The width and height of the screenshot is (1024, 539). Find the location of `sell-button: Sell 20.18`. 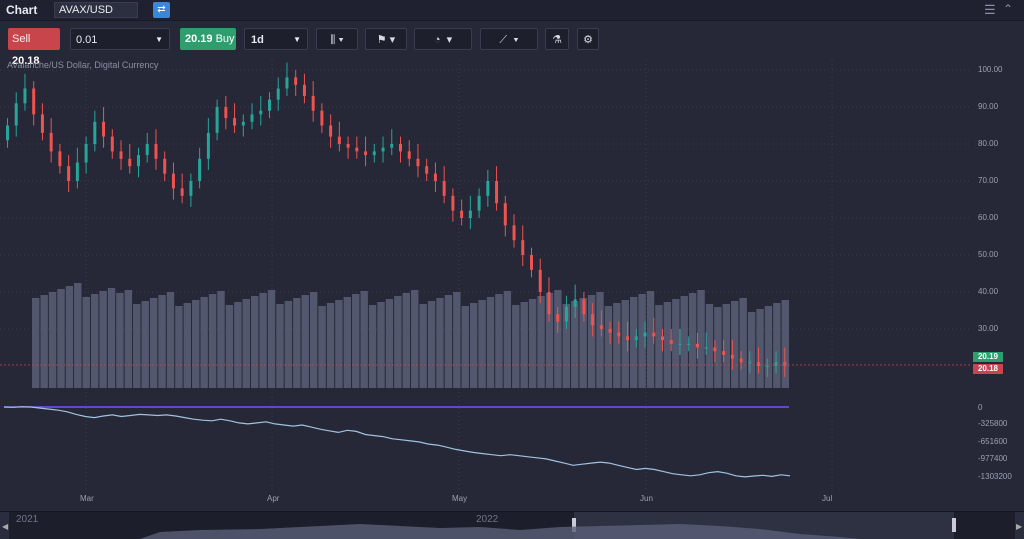

sell-button: Sell 20.18 is located at coordinates (34, 47).